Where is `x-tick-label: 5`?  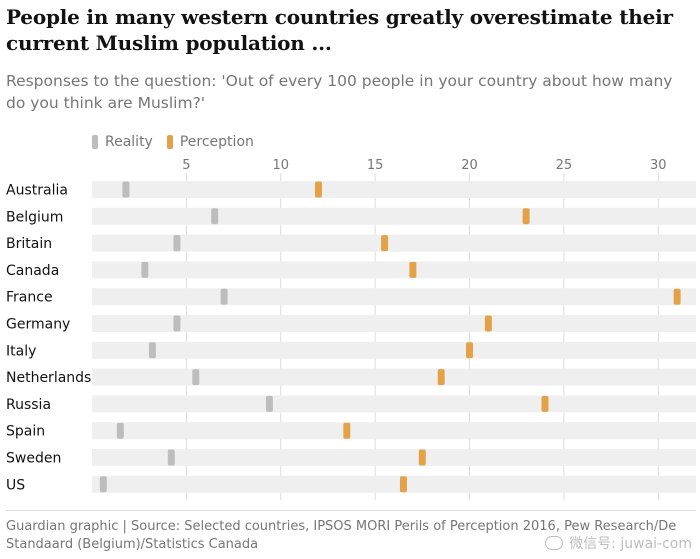
x-tick-label: 5 is located at coordinates (186, 165).